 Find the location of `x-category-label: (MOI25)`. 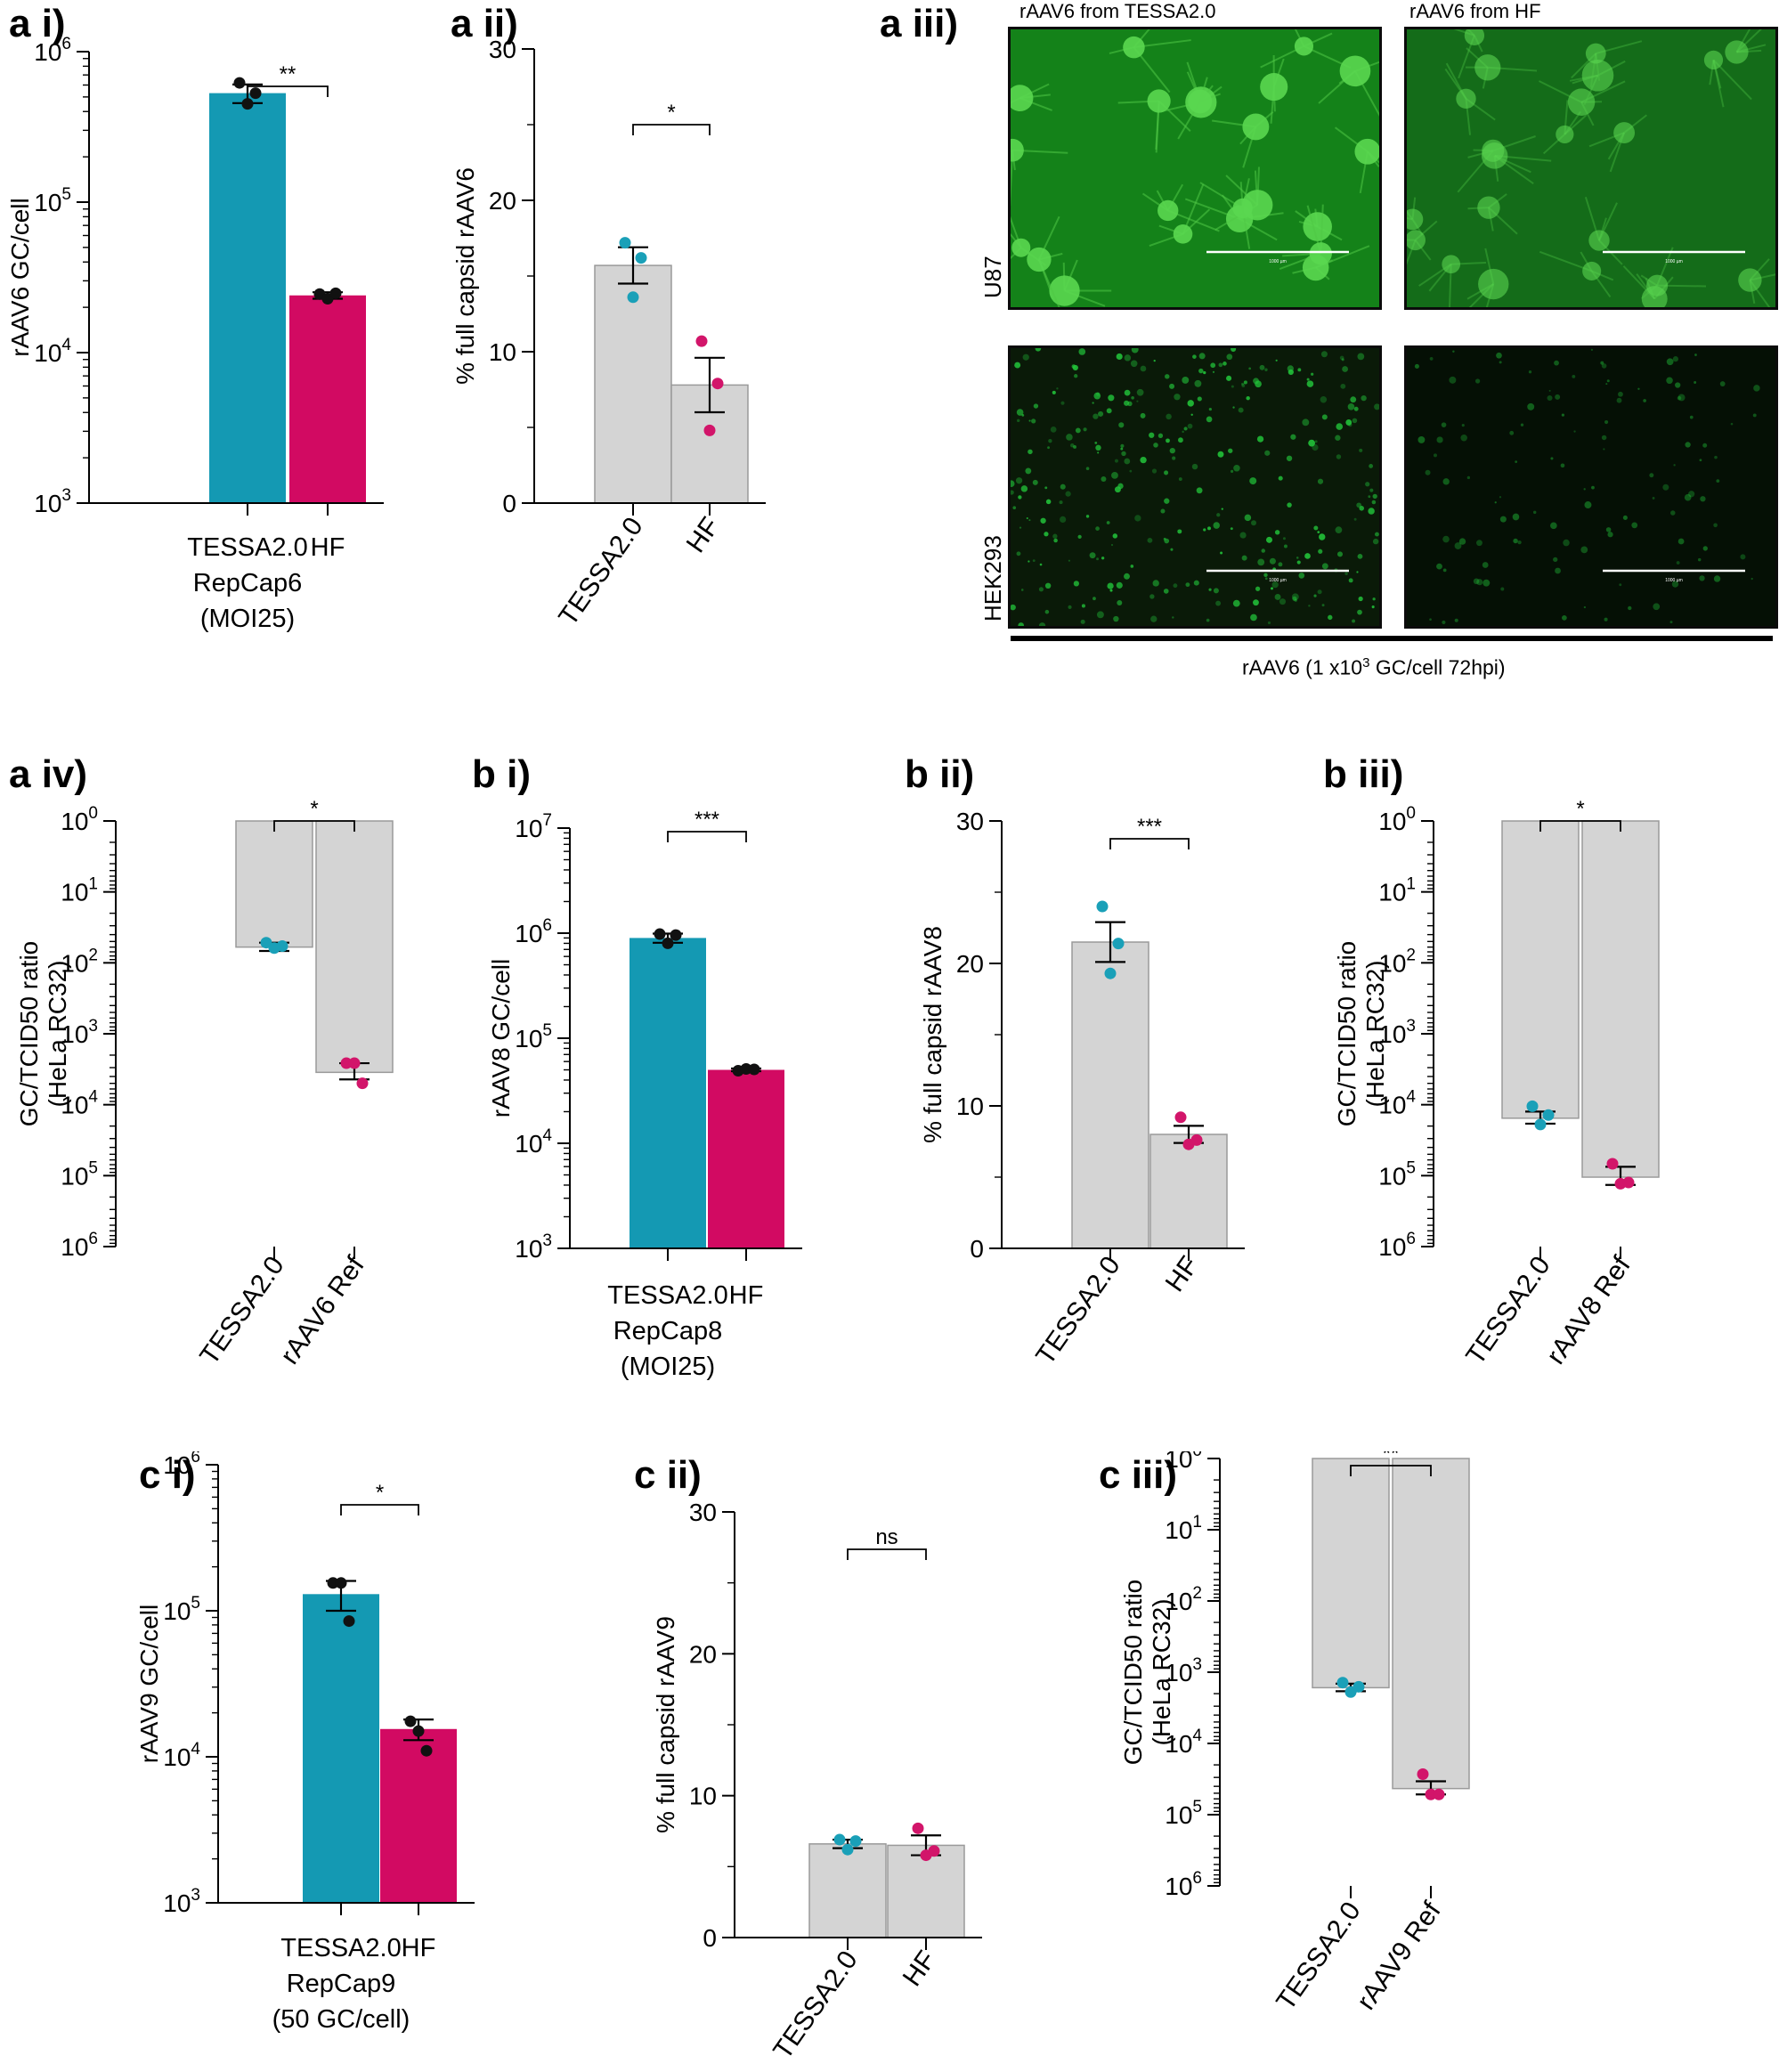

x-category-label: (MOI25) is located at coordinates (668, 1367).